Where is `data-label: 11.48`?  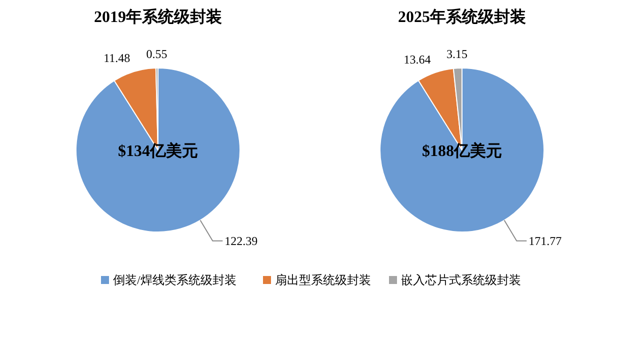
data-label: 11.48 is located at coordinates (117, 58).